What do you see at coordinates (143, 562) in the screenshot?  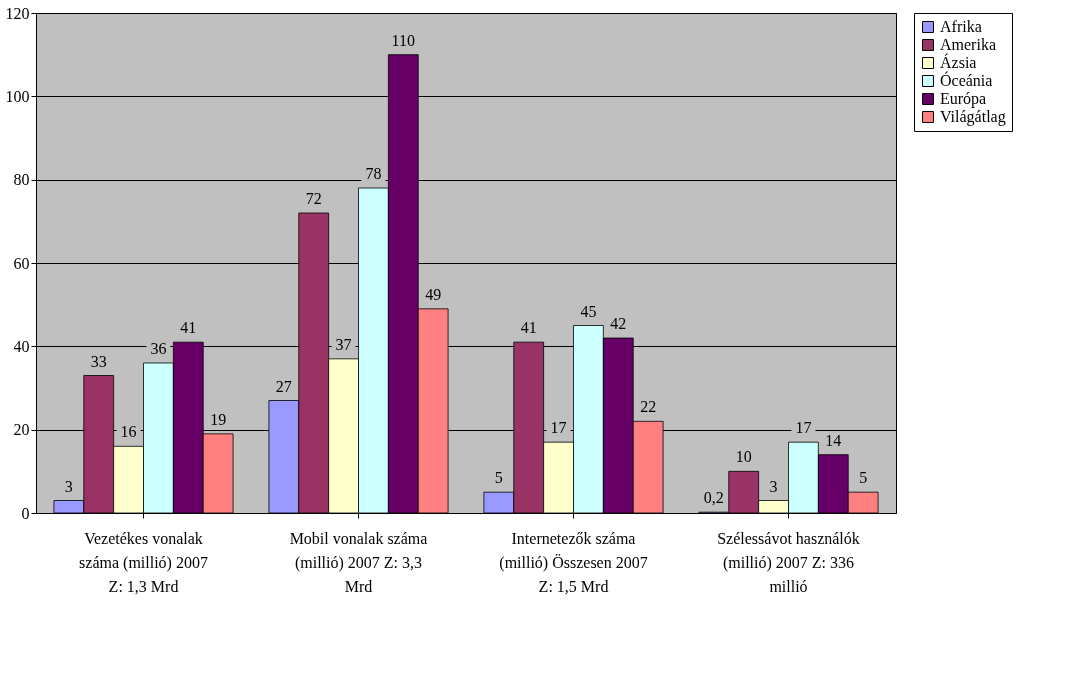 I see `x-tick-label: Vezetékes vonalak száma (millió) 2007 Z: 1,3 Mrd` at bounding box center [143, 562].